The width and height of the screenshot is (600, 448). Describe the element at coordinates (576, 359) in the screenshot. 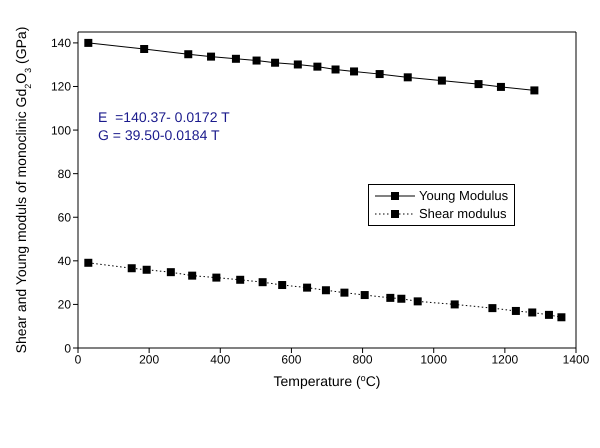

I see `x-tick-label: 1400` at that location.